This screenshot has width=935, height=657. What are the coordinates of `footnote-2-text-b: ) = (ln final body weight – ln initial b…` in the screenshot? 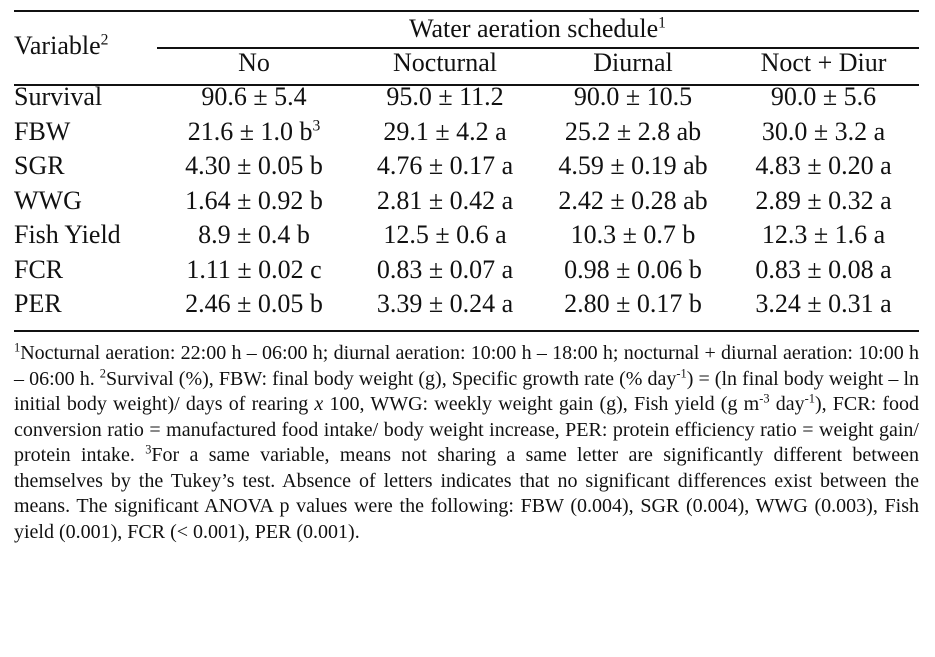 It's located at (466, 391).